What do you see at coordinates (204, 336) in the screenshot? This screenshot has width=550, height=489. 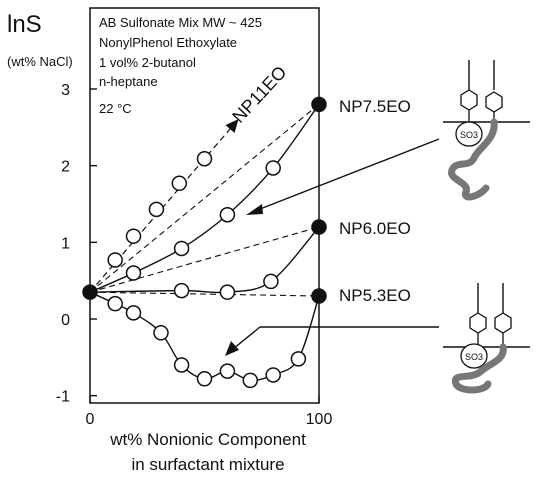 I see `series-np53eo-line` at bounding box center [204, 336].